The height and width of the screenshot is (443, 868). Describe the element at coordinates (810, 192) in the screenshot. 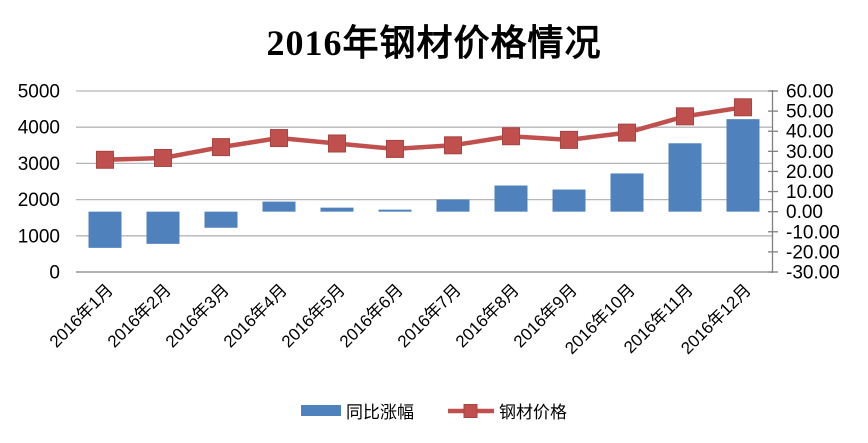

I see `right-axis-tick-label: 10.00` at that location.